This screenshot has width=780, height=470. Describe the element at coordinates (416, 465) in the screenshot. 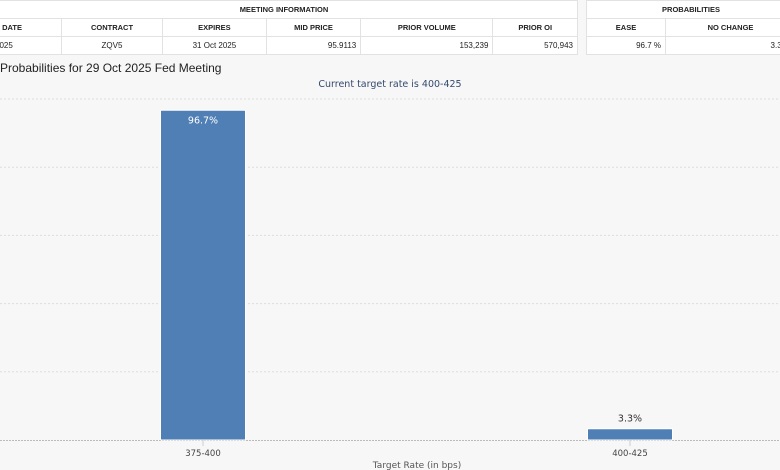

I see `x-axis-label: Target Rate (in bps)` at that location.